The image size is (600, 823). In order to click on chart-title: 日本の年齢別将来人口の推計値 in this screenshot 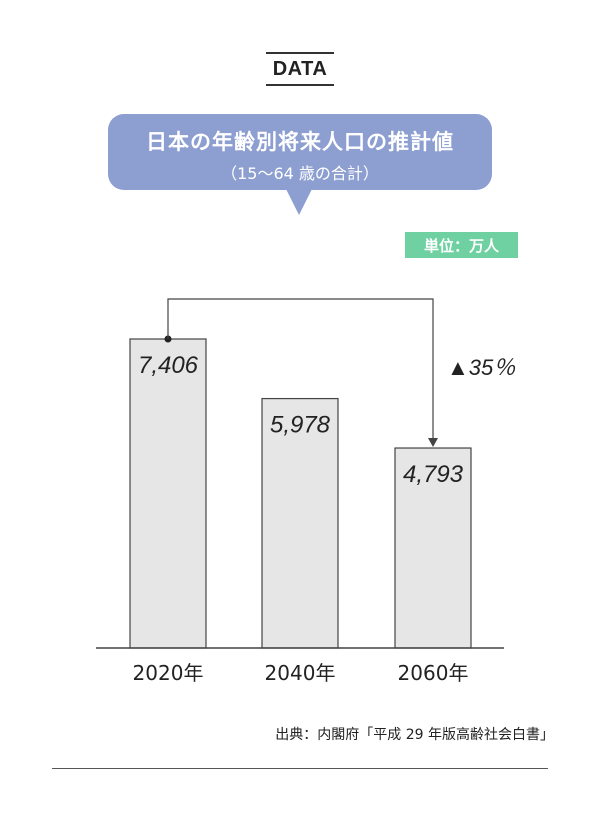, I will do `click(300, 142)`.